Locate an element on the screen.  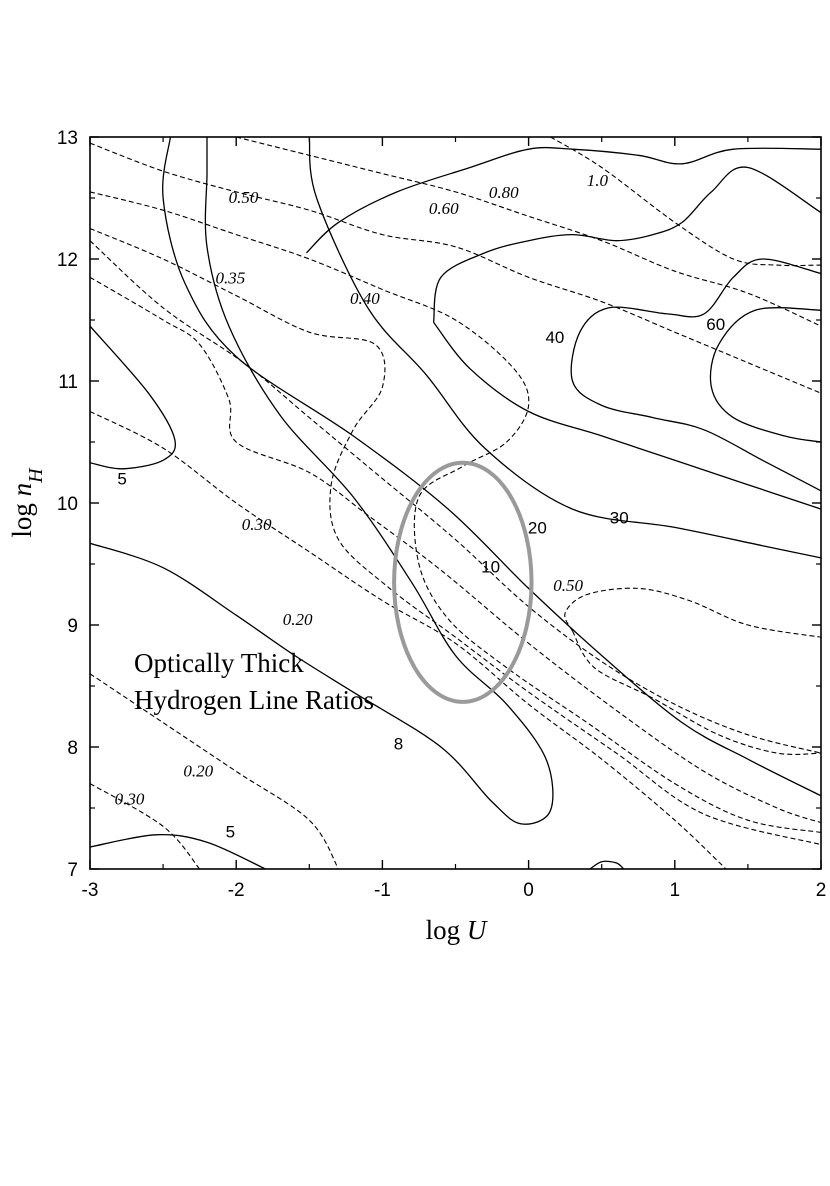
x-tick-label: -1 is located at coordinates (382, 890).